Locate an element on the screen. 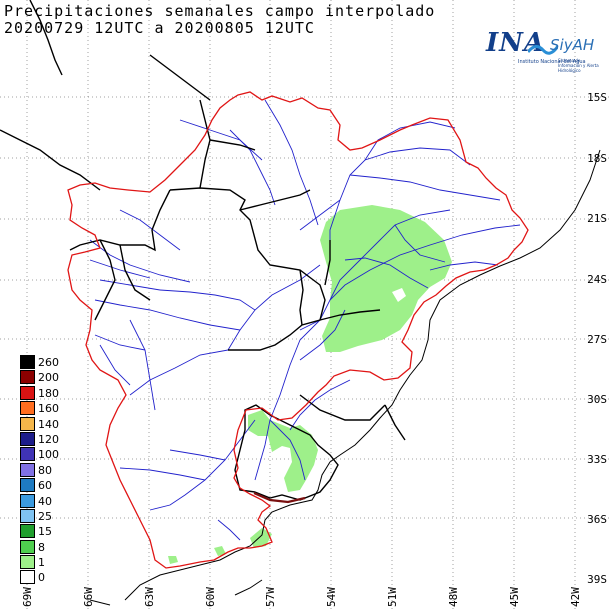 The height and width of the screenshot is (609, 609). lon-label: 51W is located at coordinates (392, 597).